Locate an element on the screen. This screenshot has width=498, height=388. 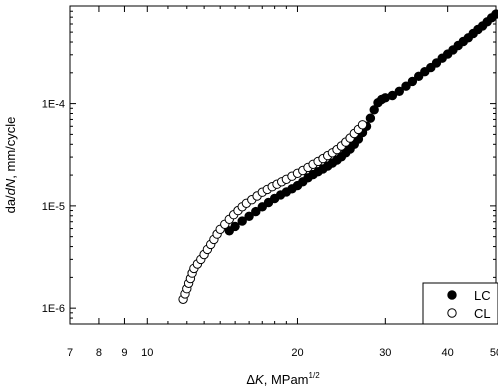
x-tick-label: 20 is located at coordinates (297, 353).